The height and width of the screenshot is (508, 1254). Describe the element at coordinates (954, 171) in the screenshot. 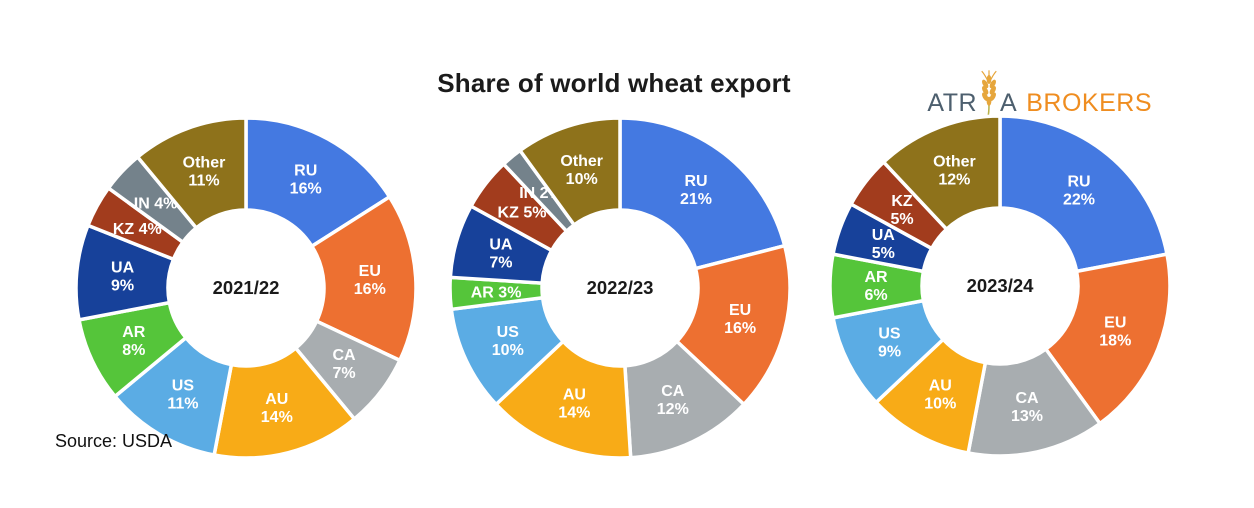

I see `slice-label-other: Other 12%` at that location.